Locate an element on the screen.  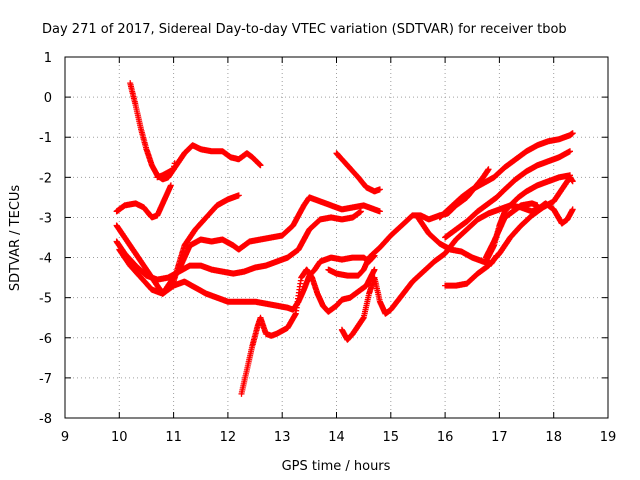
x-tick-label: 15 is located at coordinates (391, 437).